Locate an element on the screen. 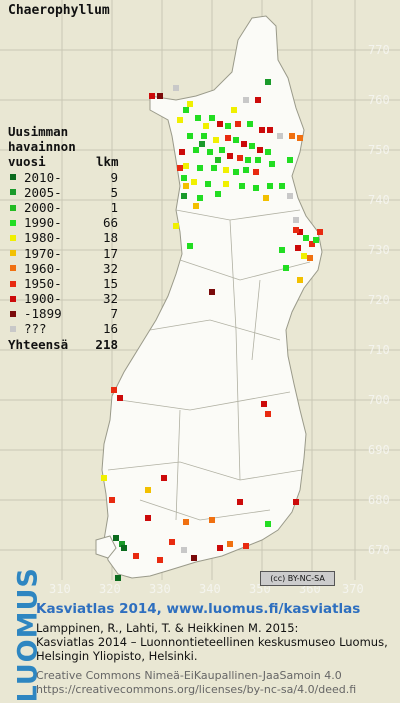 The image size is (400, 703). y-tick-label: 750 is located at coordinates (379, 150).